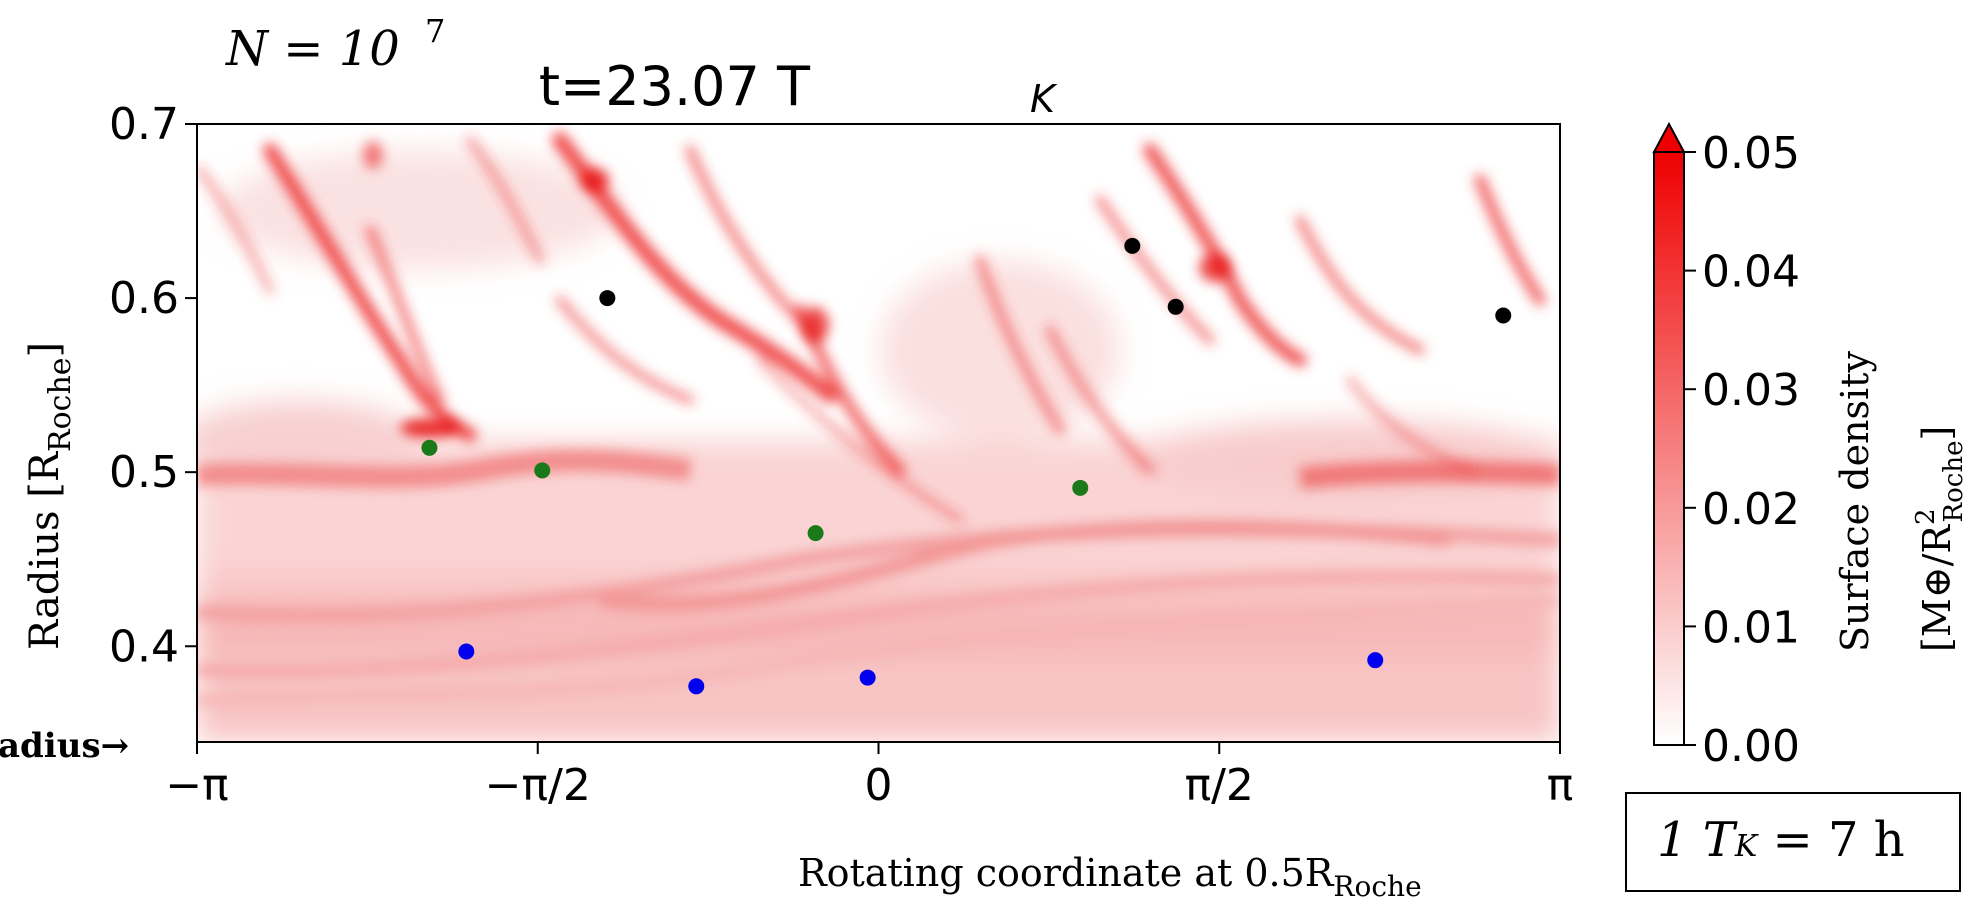 Image resolution: width=1967 pixels, height=903 pixels. I want to click on svg-text: [M⊕/R2Roche], so click(1939, 539).